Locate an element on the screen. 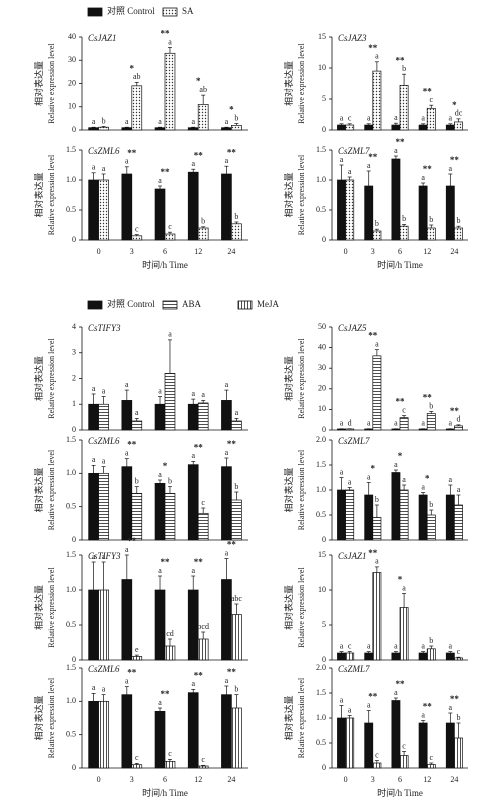  y-tick-label: 10 is located at coordinates (322, 589).